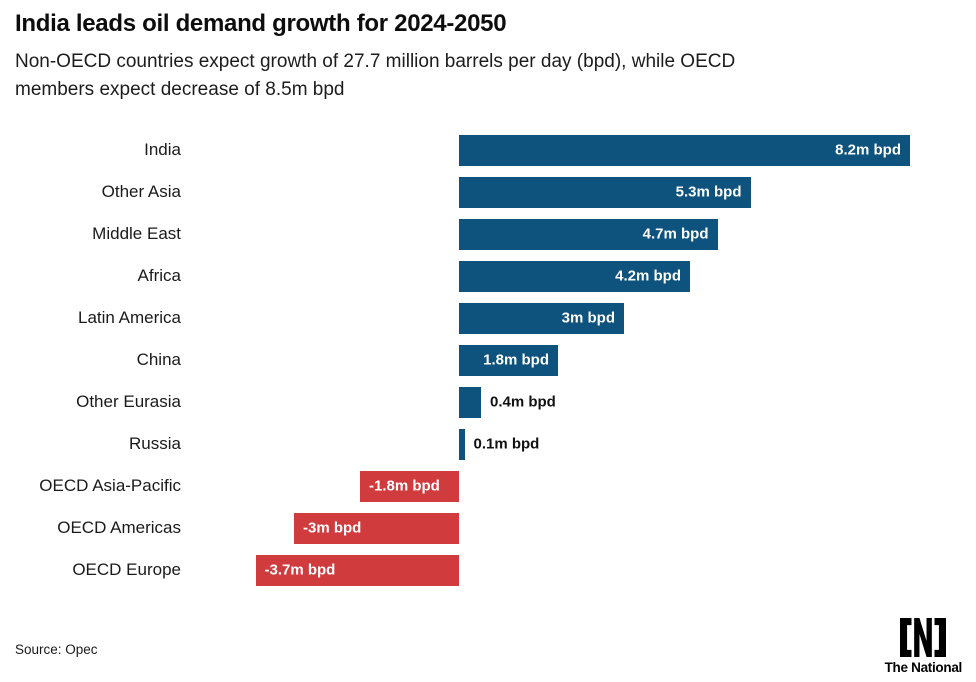 Image resolution: width=976 pixels, height=682 pixels. I want to click on chart-row: Other Eurasia 0.4m bpd, so click(488, 402).